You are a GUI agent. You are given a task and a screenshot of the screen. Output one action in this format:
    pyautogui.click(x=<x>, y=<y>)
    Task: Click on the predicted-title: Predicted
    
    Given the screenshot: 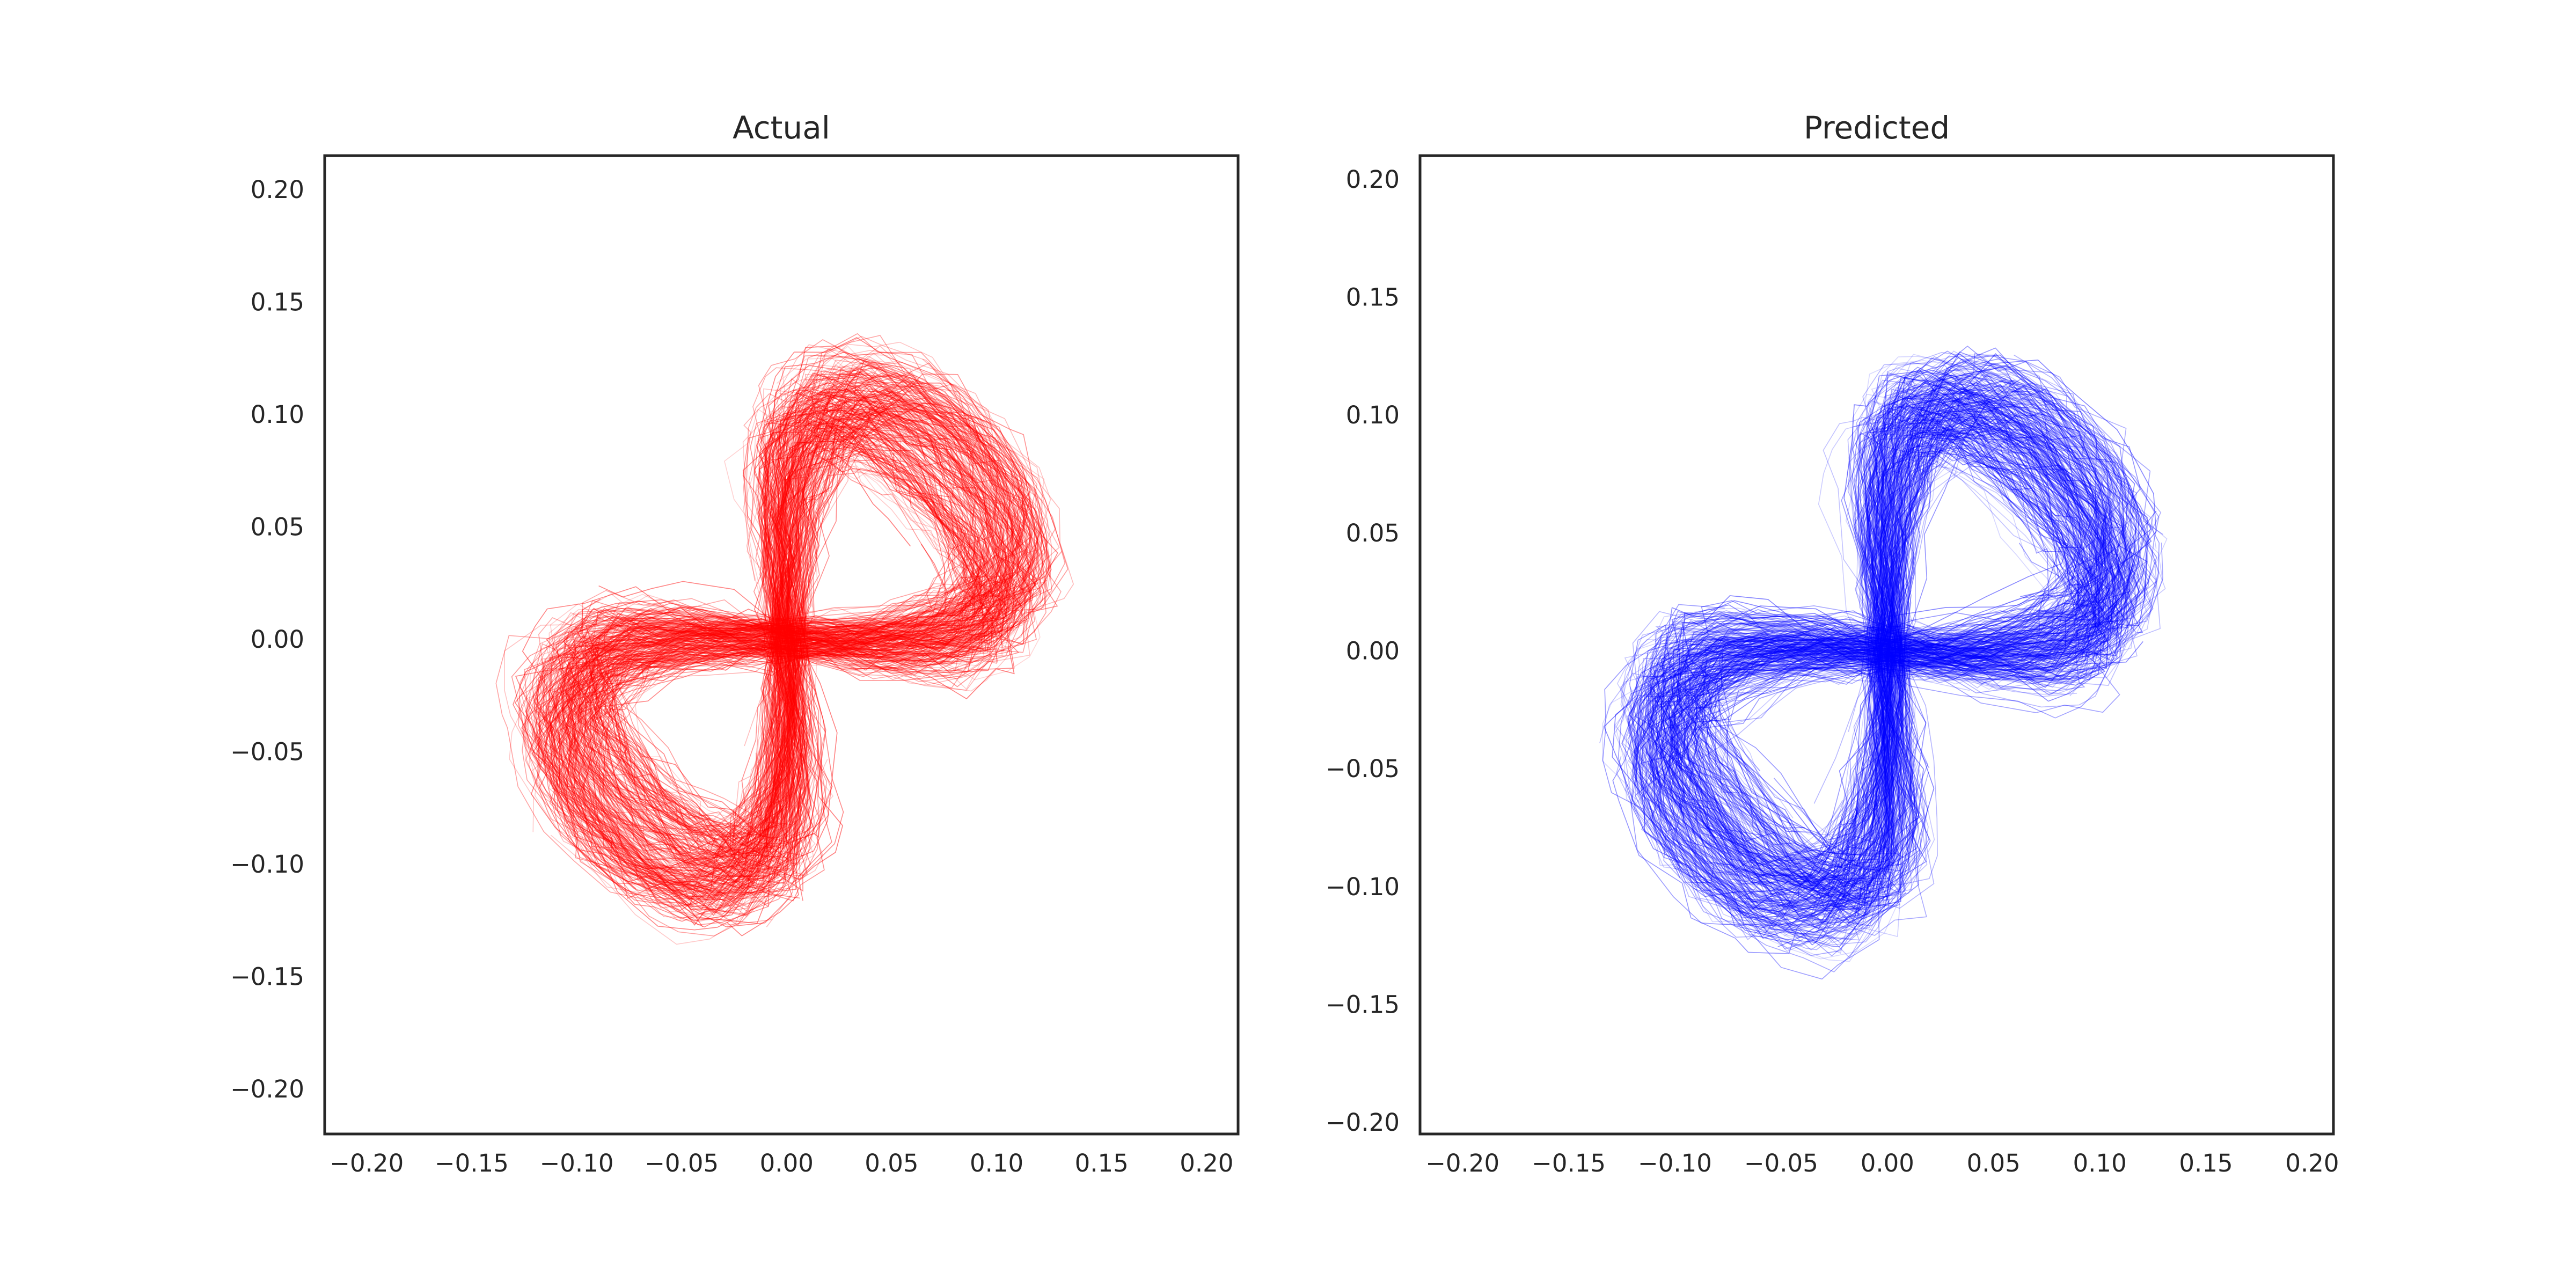 What is the action you would take?
    pyautogui.click(x=1877, y=127)
    